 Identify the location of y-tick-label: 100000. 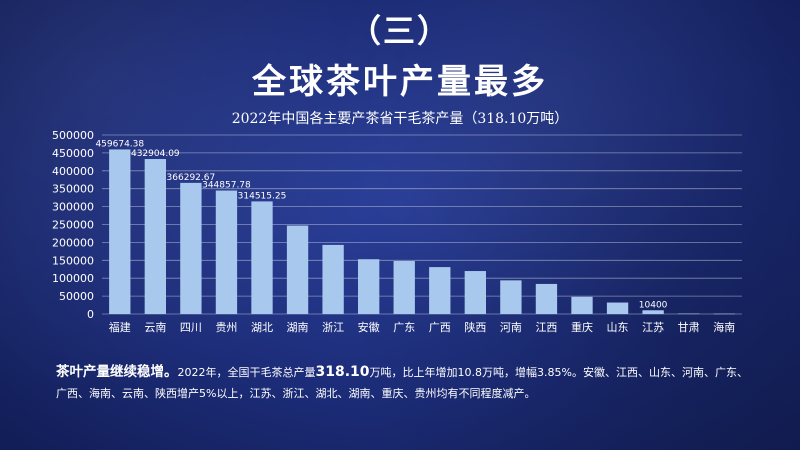
(73, 278).